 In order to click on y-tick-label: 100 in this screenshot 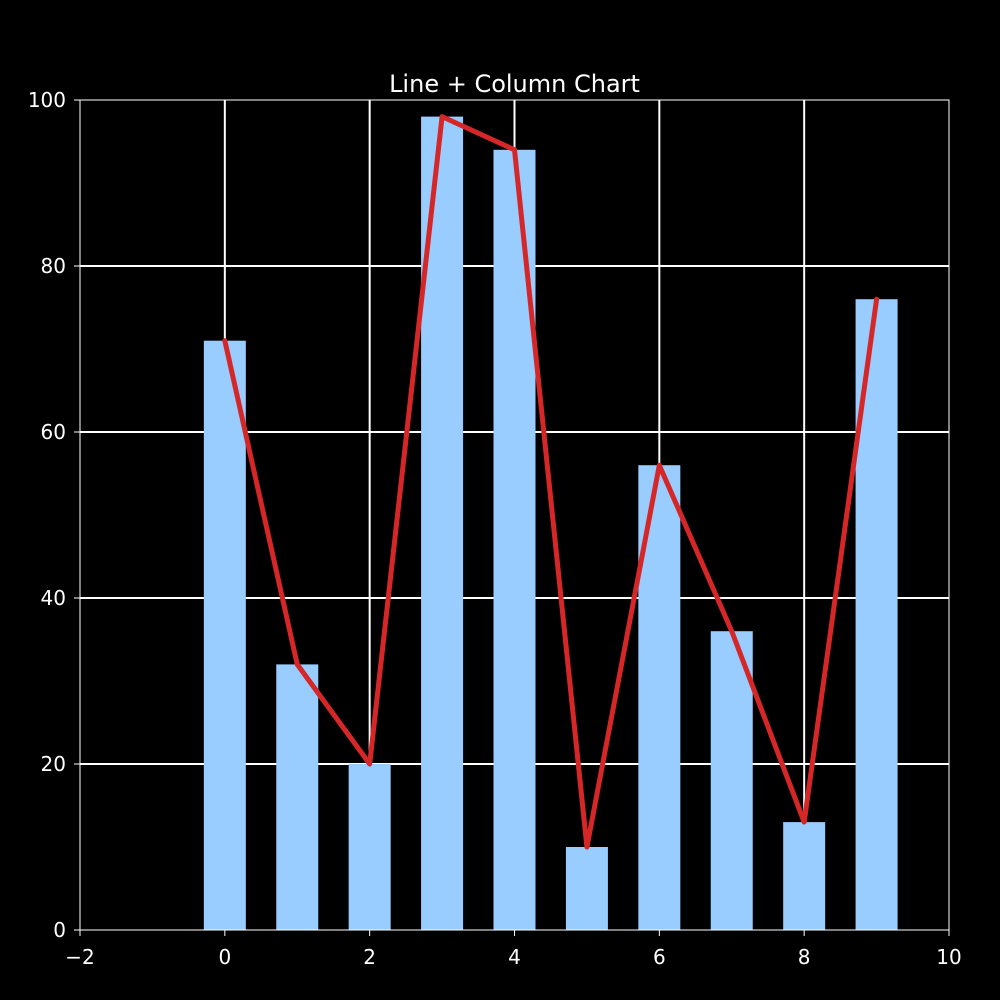, I will do `click(47, 100)`.